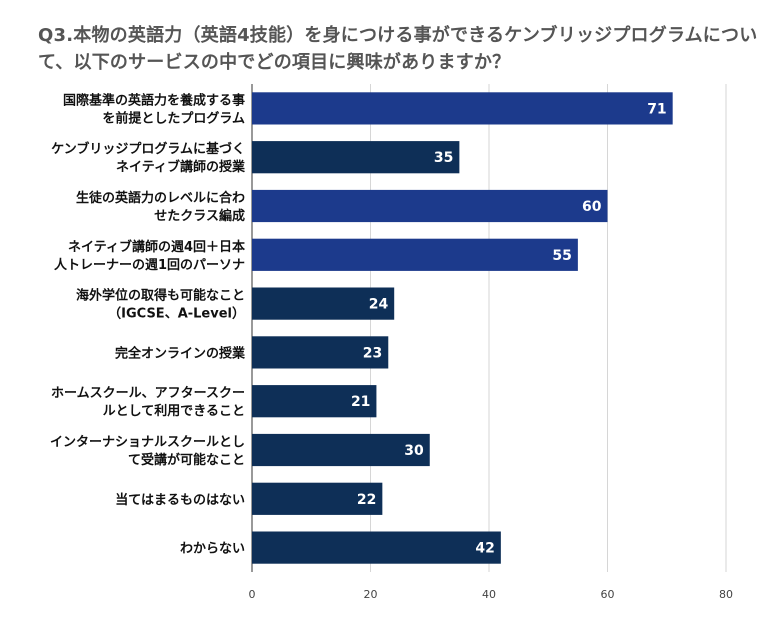 The height and width of the screenshot is (640, 781). What do you see at coordinates (173, 118) in the screenshot?
I see `category-label-line: を前提としたプログラム` at bounding box center [173, 118].